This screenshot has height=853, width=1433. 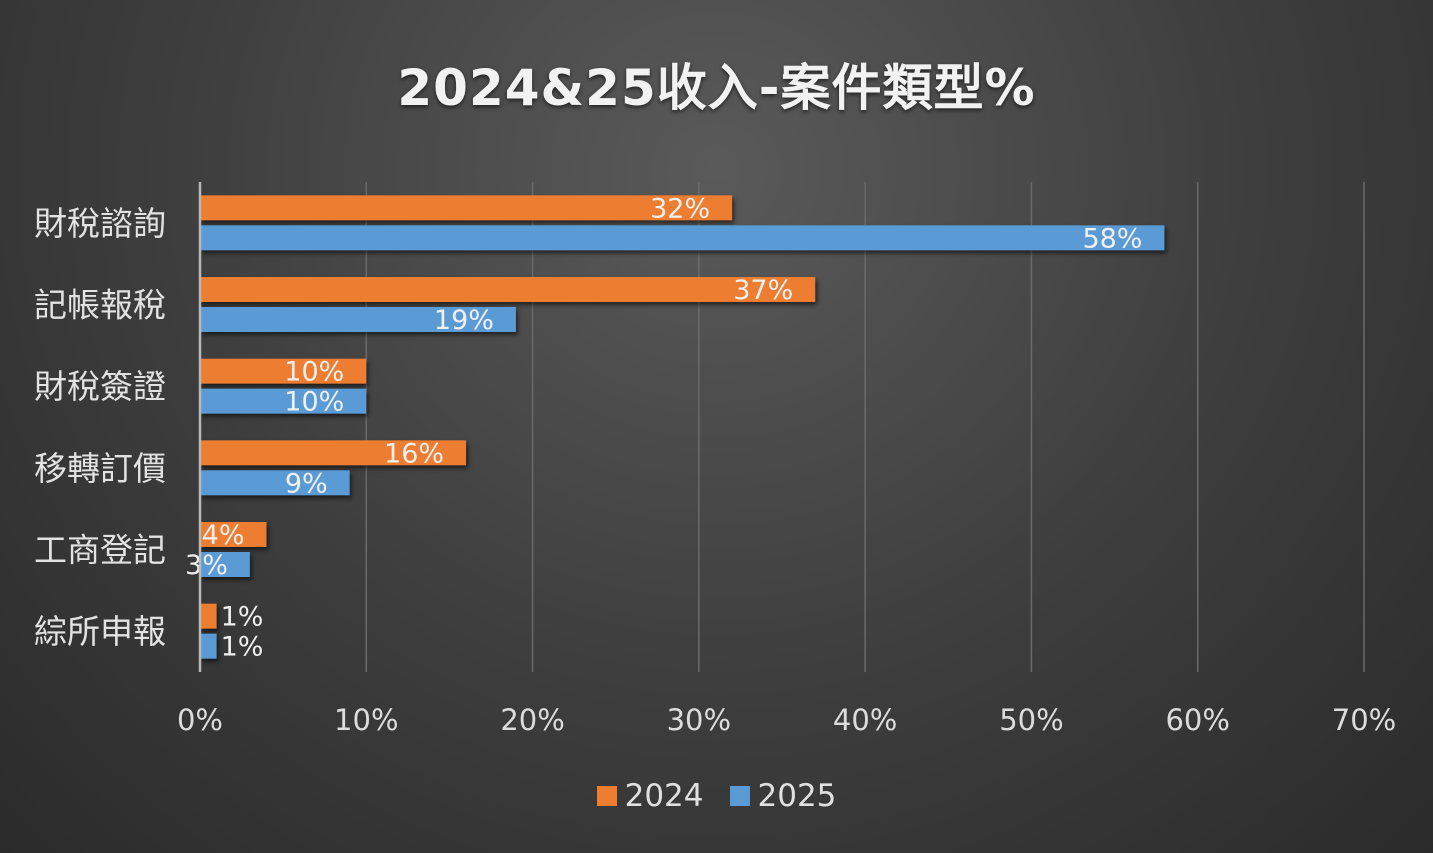 I want to click on data-label: 32%, so click(x=680, y=208).